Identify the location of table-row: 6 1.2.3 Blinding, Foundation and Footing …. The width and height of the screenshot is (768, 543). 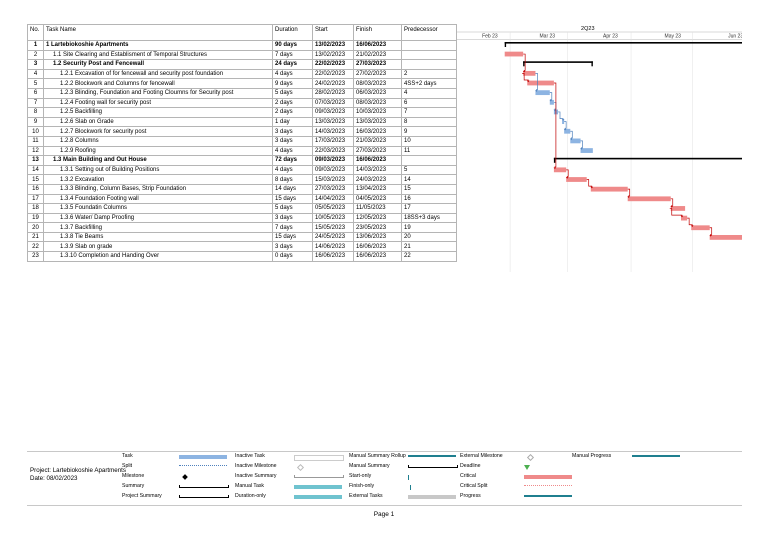
(242, 93).